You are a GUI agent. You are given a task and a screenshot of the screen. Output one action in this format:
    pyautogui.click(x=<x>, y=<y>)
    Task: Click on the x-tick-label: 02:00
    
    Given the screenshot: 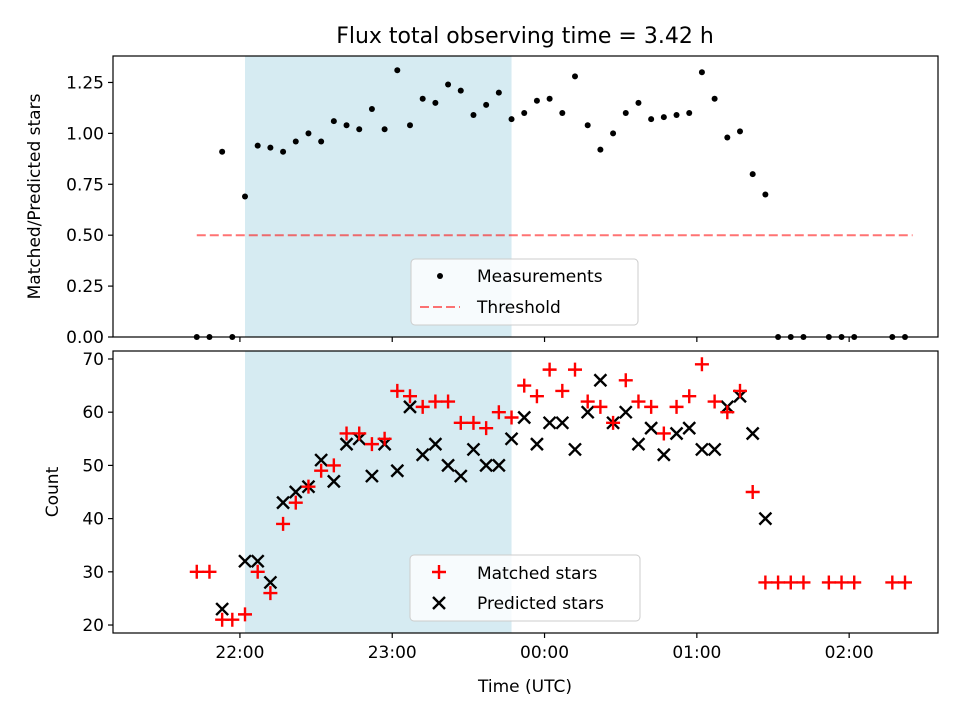 What is the action you would take?
    pyautogui.click(x=849, y=653)
    